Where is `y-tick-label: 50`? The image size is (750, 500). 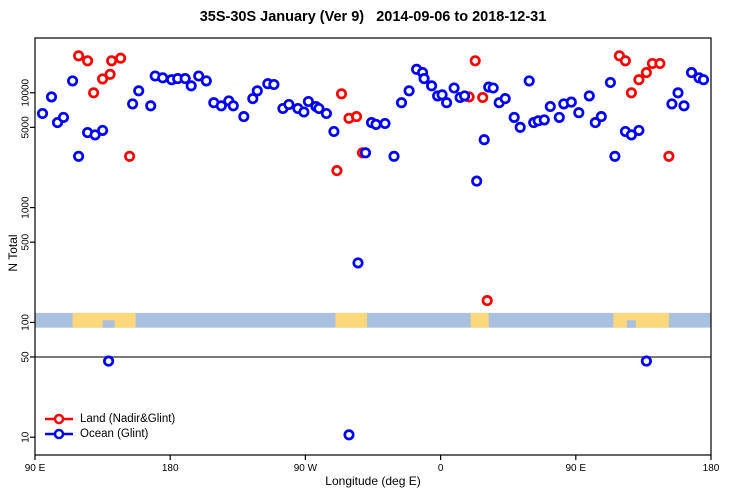
y-tick-label: 50 is located at coordinates (26, 357).